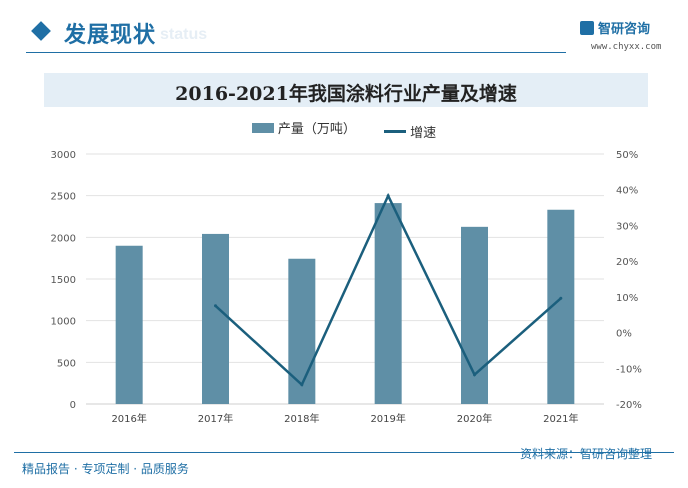  I want to click on y-right-tick-label: 40%, so click(627, 191).